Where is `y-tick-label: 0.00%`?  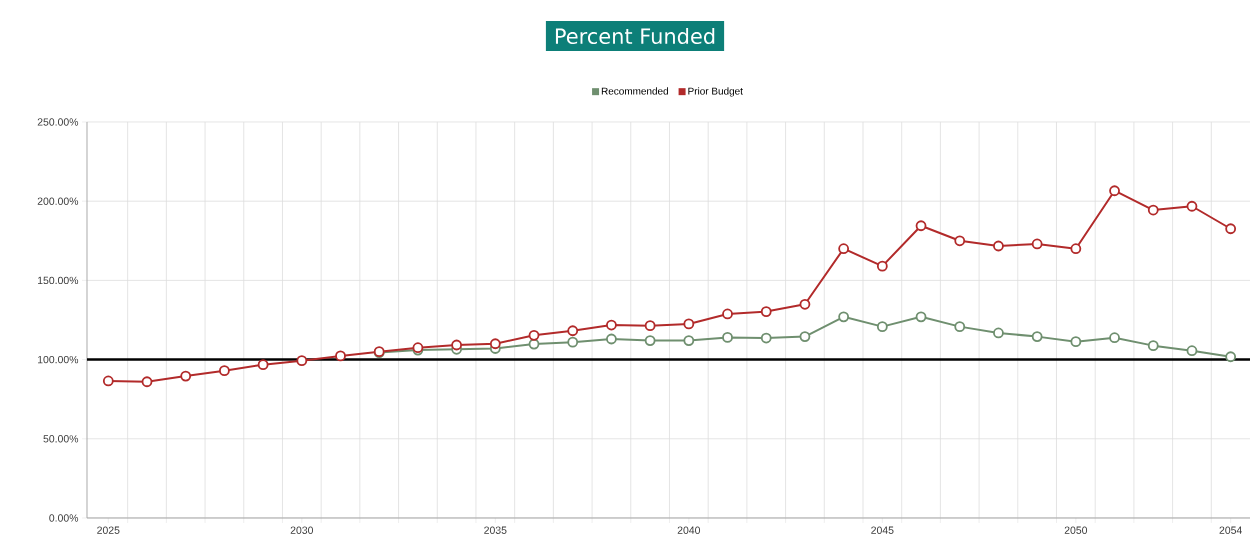 y-tick-label: 0.00% is located at coordinates (64, 518).